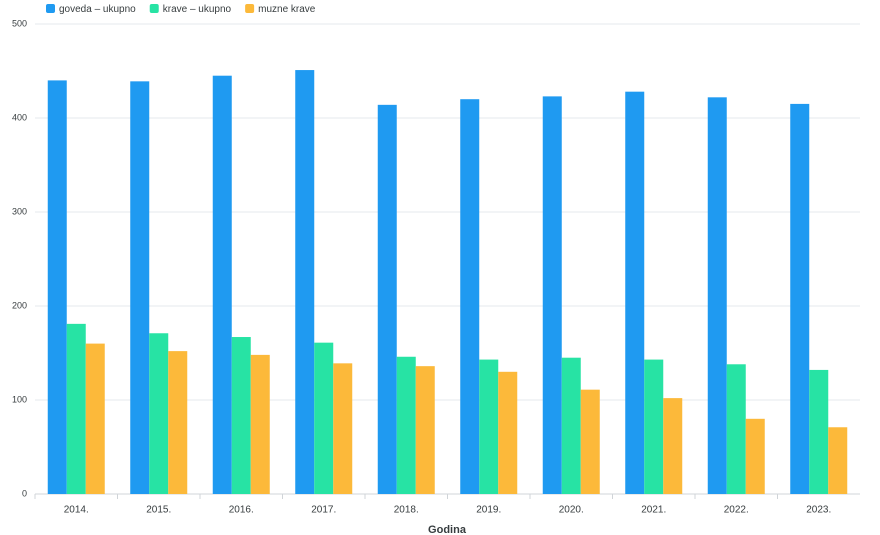  What do you see at coordinates (241, 510) in the screenshot?
I see `x-tick-label: 2016.` at bounding box center [241, 510].